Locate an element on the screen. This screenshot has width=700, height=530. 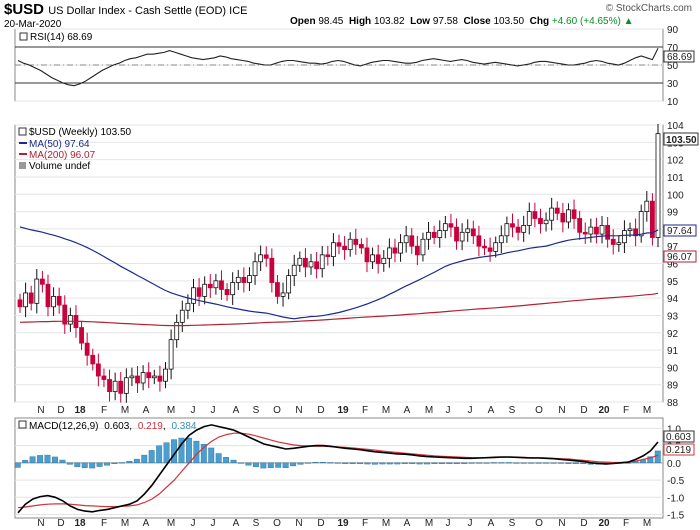
x-tick-label: S is located at coordinates (512, 410).